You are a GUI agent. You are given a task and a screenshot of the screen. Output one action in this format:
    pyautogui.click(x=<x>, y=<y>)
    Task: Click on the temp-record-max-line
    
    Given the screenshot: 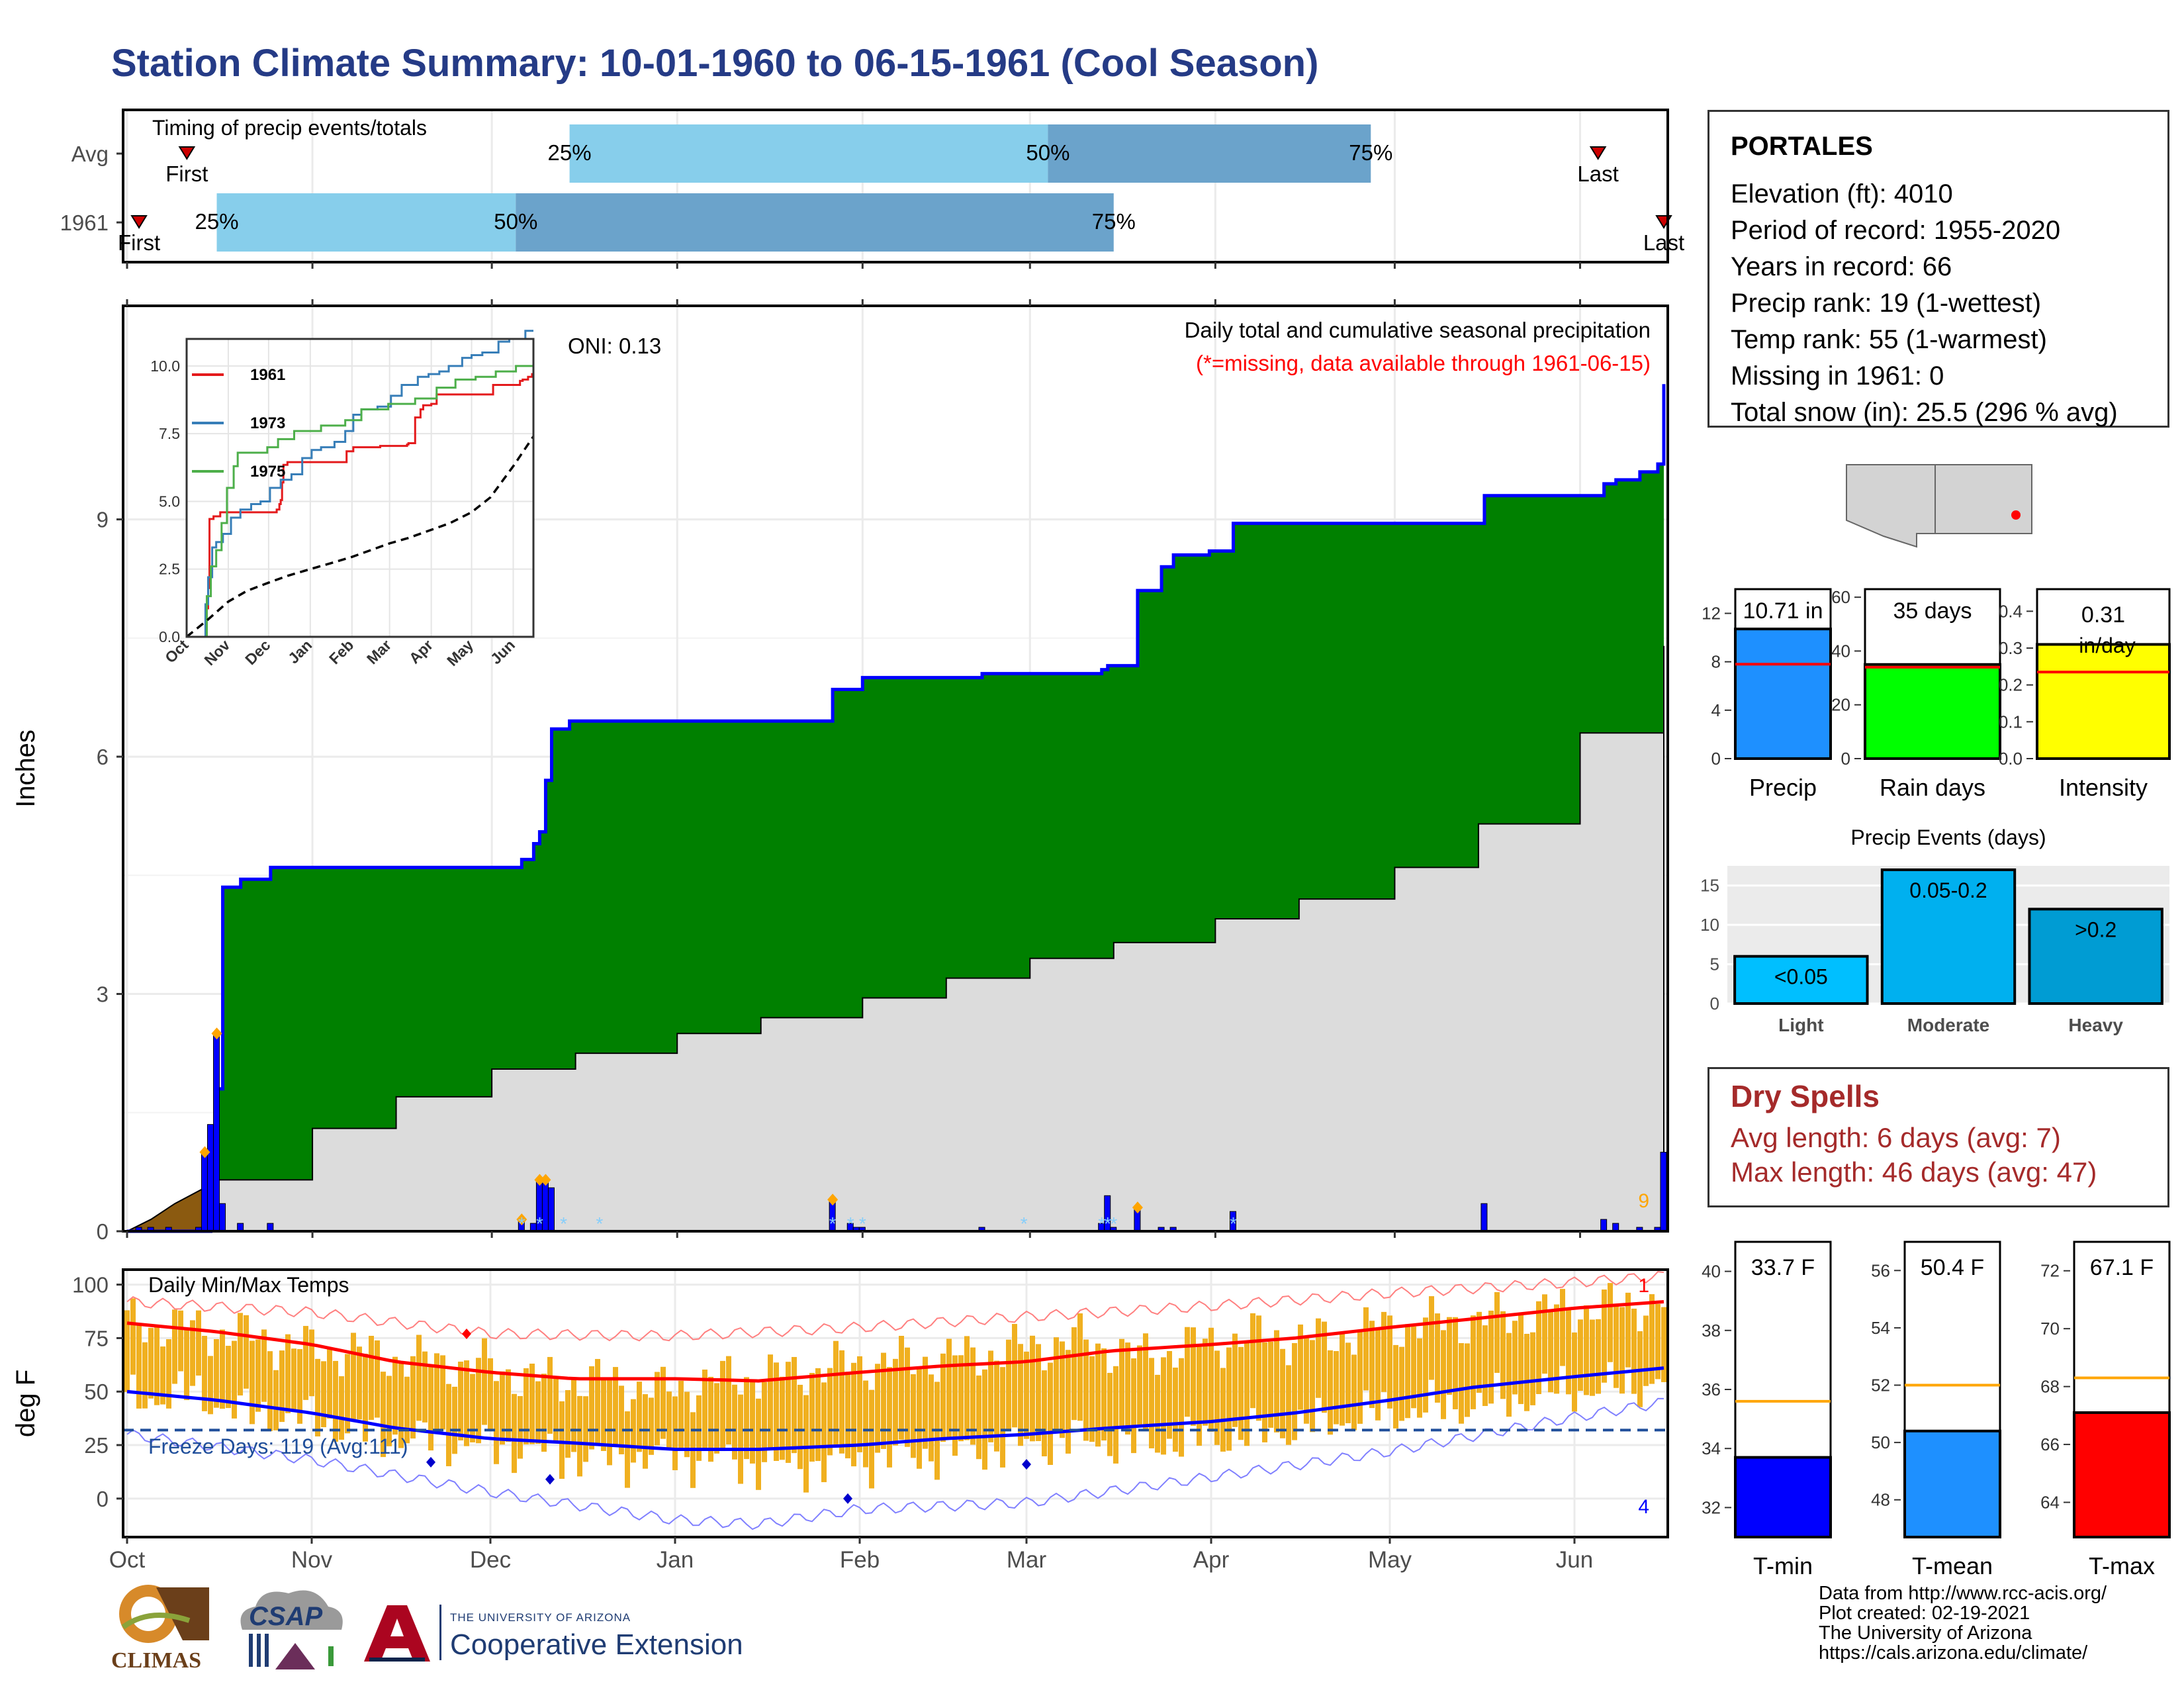 What is the action you would take?
    pyautogui.click(x=895, y=1306)
    